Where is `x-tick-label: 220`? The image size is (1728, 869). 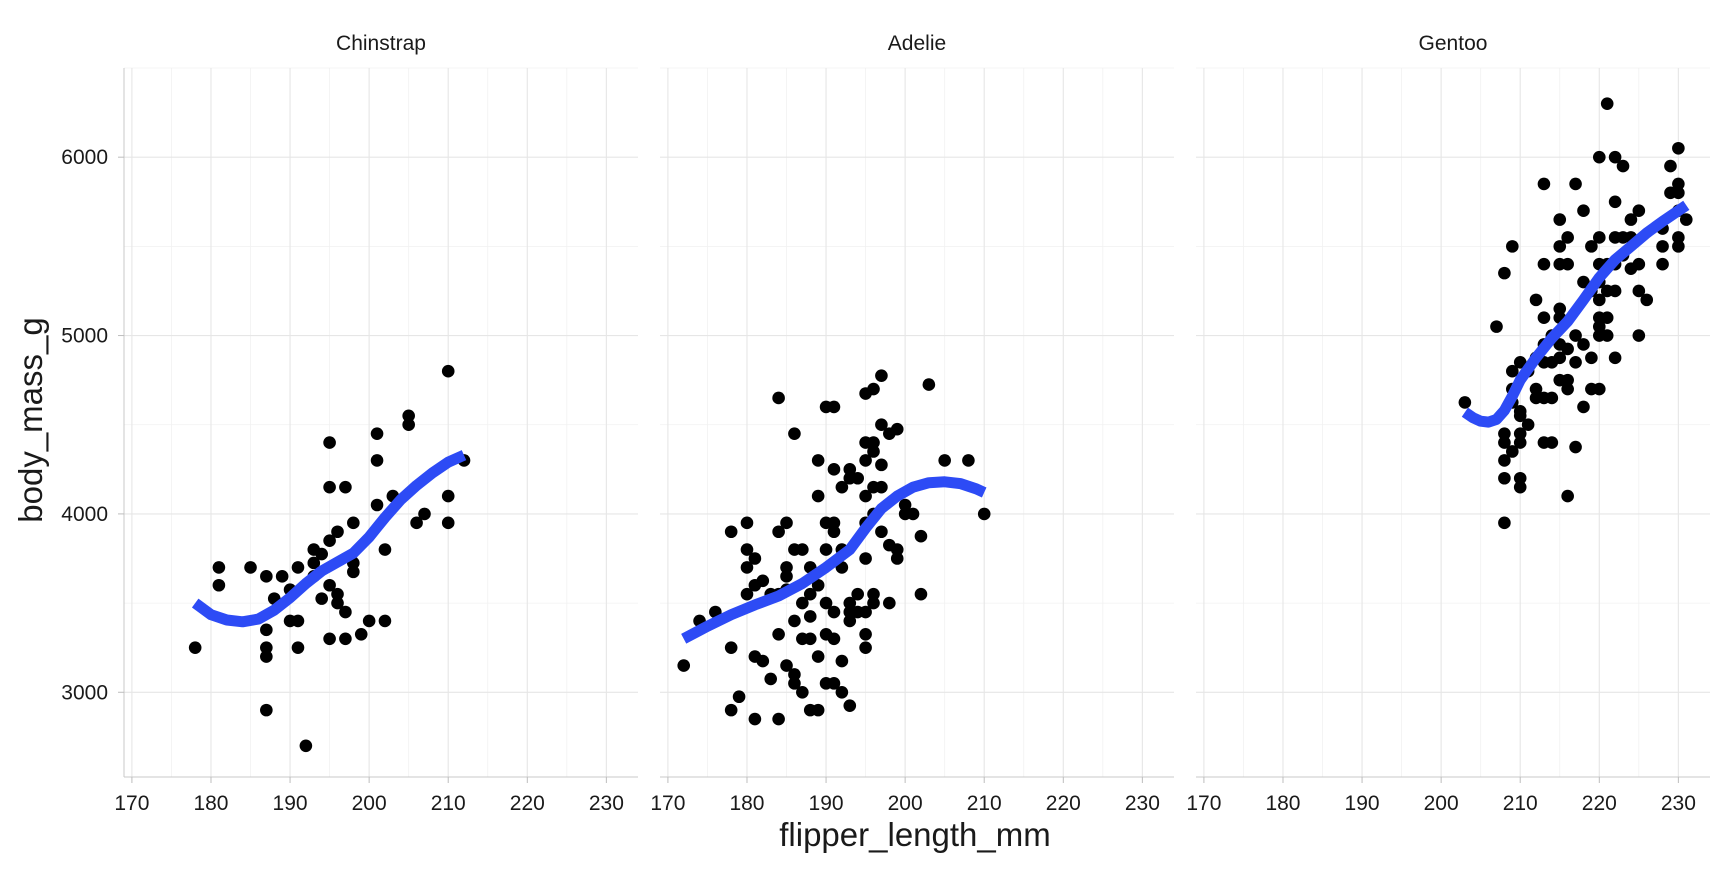 x-tick-label: 220 is located at coordinates (1599, 803).